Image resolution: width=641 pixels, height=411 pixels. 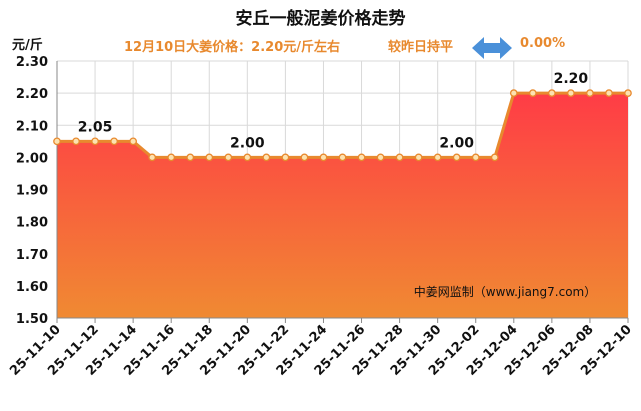 I want to click on y-axis-label: 元/斤, so click(x=27, y=45).